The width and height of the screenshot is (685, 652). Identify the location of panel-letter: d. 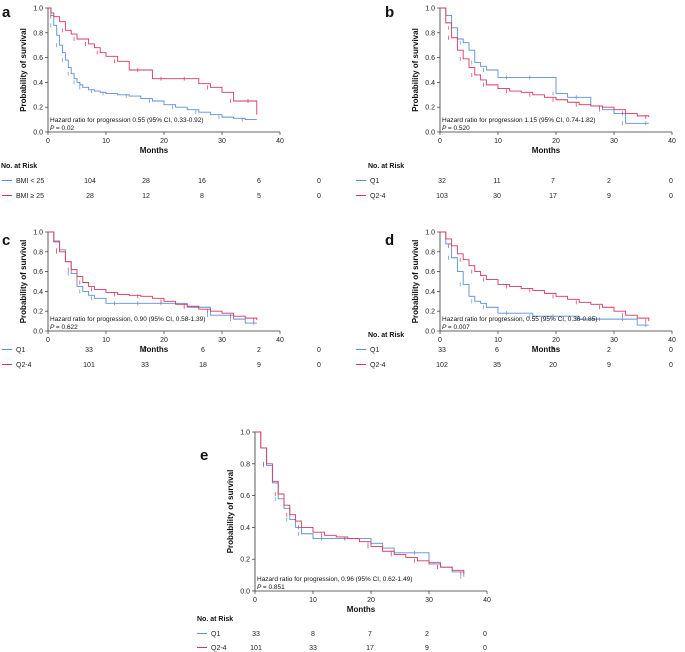
(389, 240).